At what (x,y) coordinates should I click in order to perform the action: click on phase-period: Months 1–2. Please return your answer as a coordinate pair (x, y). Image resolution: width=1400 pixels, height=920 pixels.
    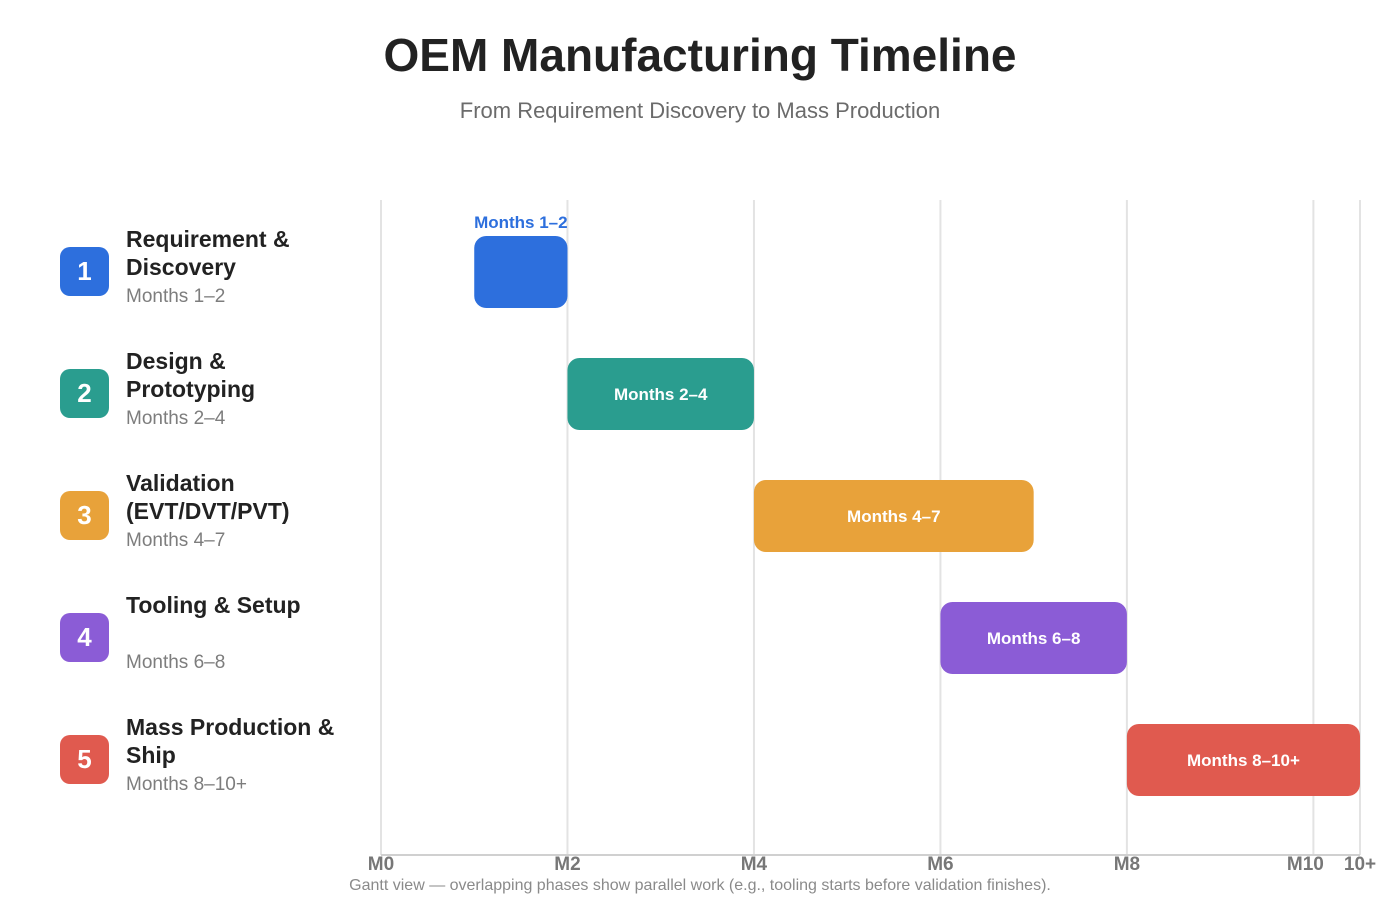
    Looking at the image, I should click on (176, 296).